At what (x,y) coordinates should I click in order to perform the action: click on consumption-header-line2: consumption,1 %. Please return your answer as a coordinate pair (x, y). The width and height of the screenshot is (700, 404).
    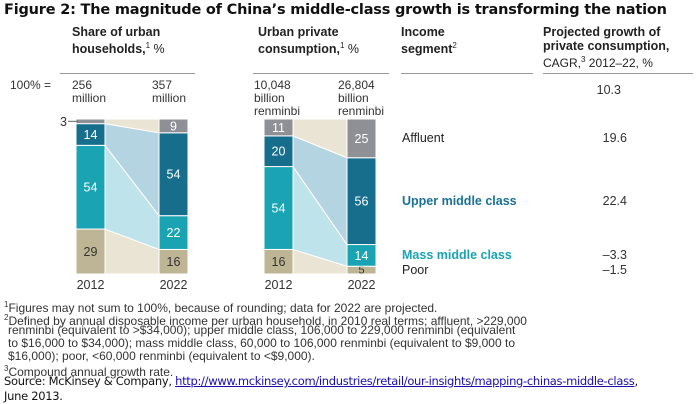
    Looking at the image, I should click on (308, 47).